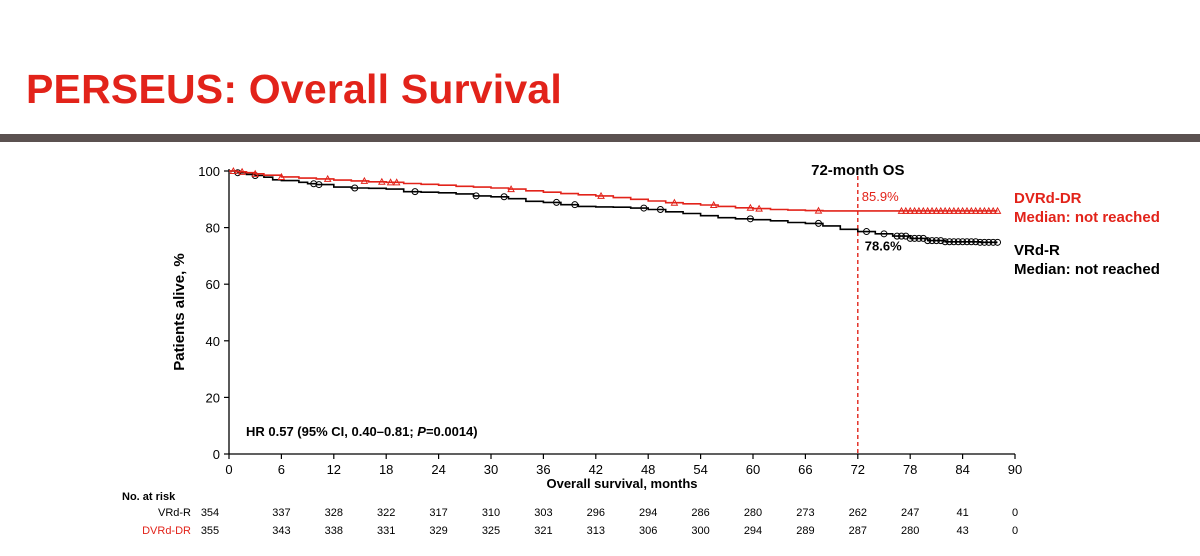 The image size is (1200, 556). What do you see at coordinates (858, 469) in the screenshot?
I see `x-tick-label: 72` at bounding box center [858, 469].